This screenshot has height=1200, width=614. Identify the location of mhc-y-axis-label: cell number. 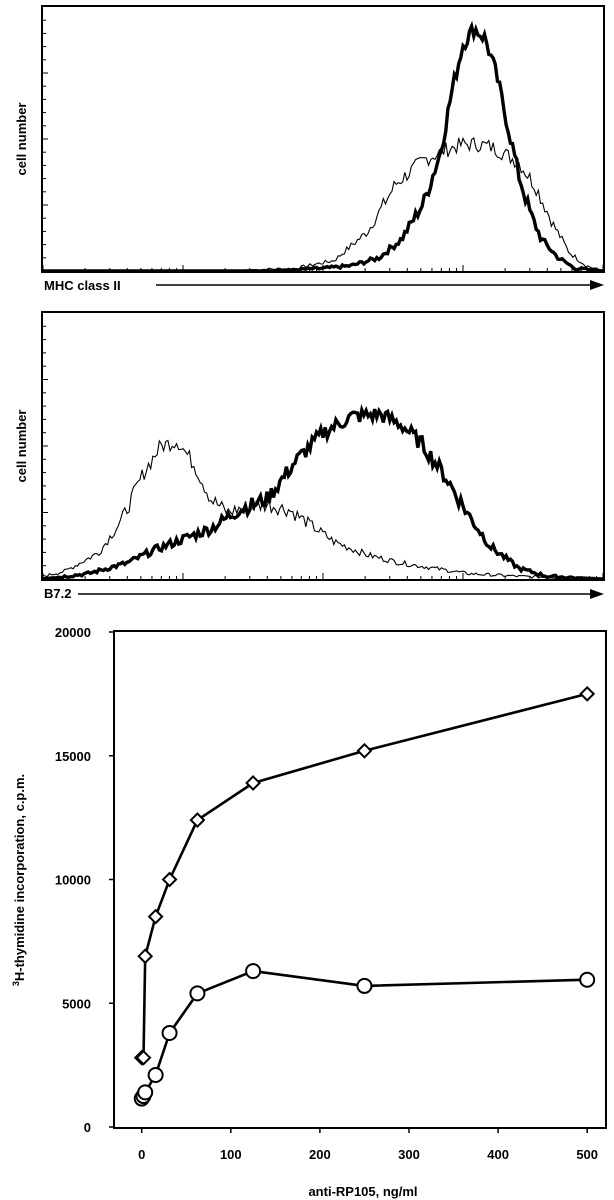
(21, 139).